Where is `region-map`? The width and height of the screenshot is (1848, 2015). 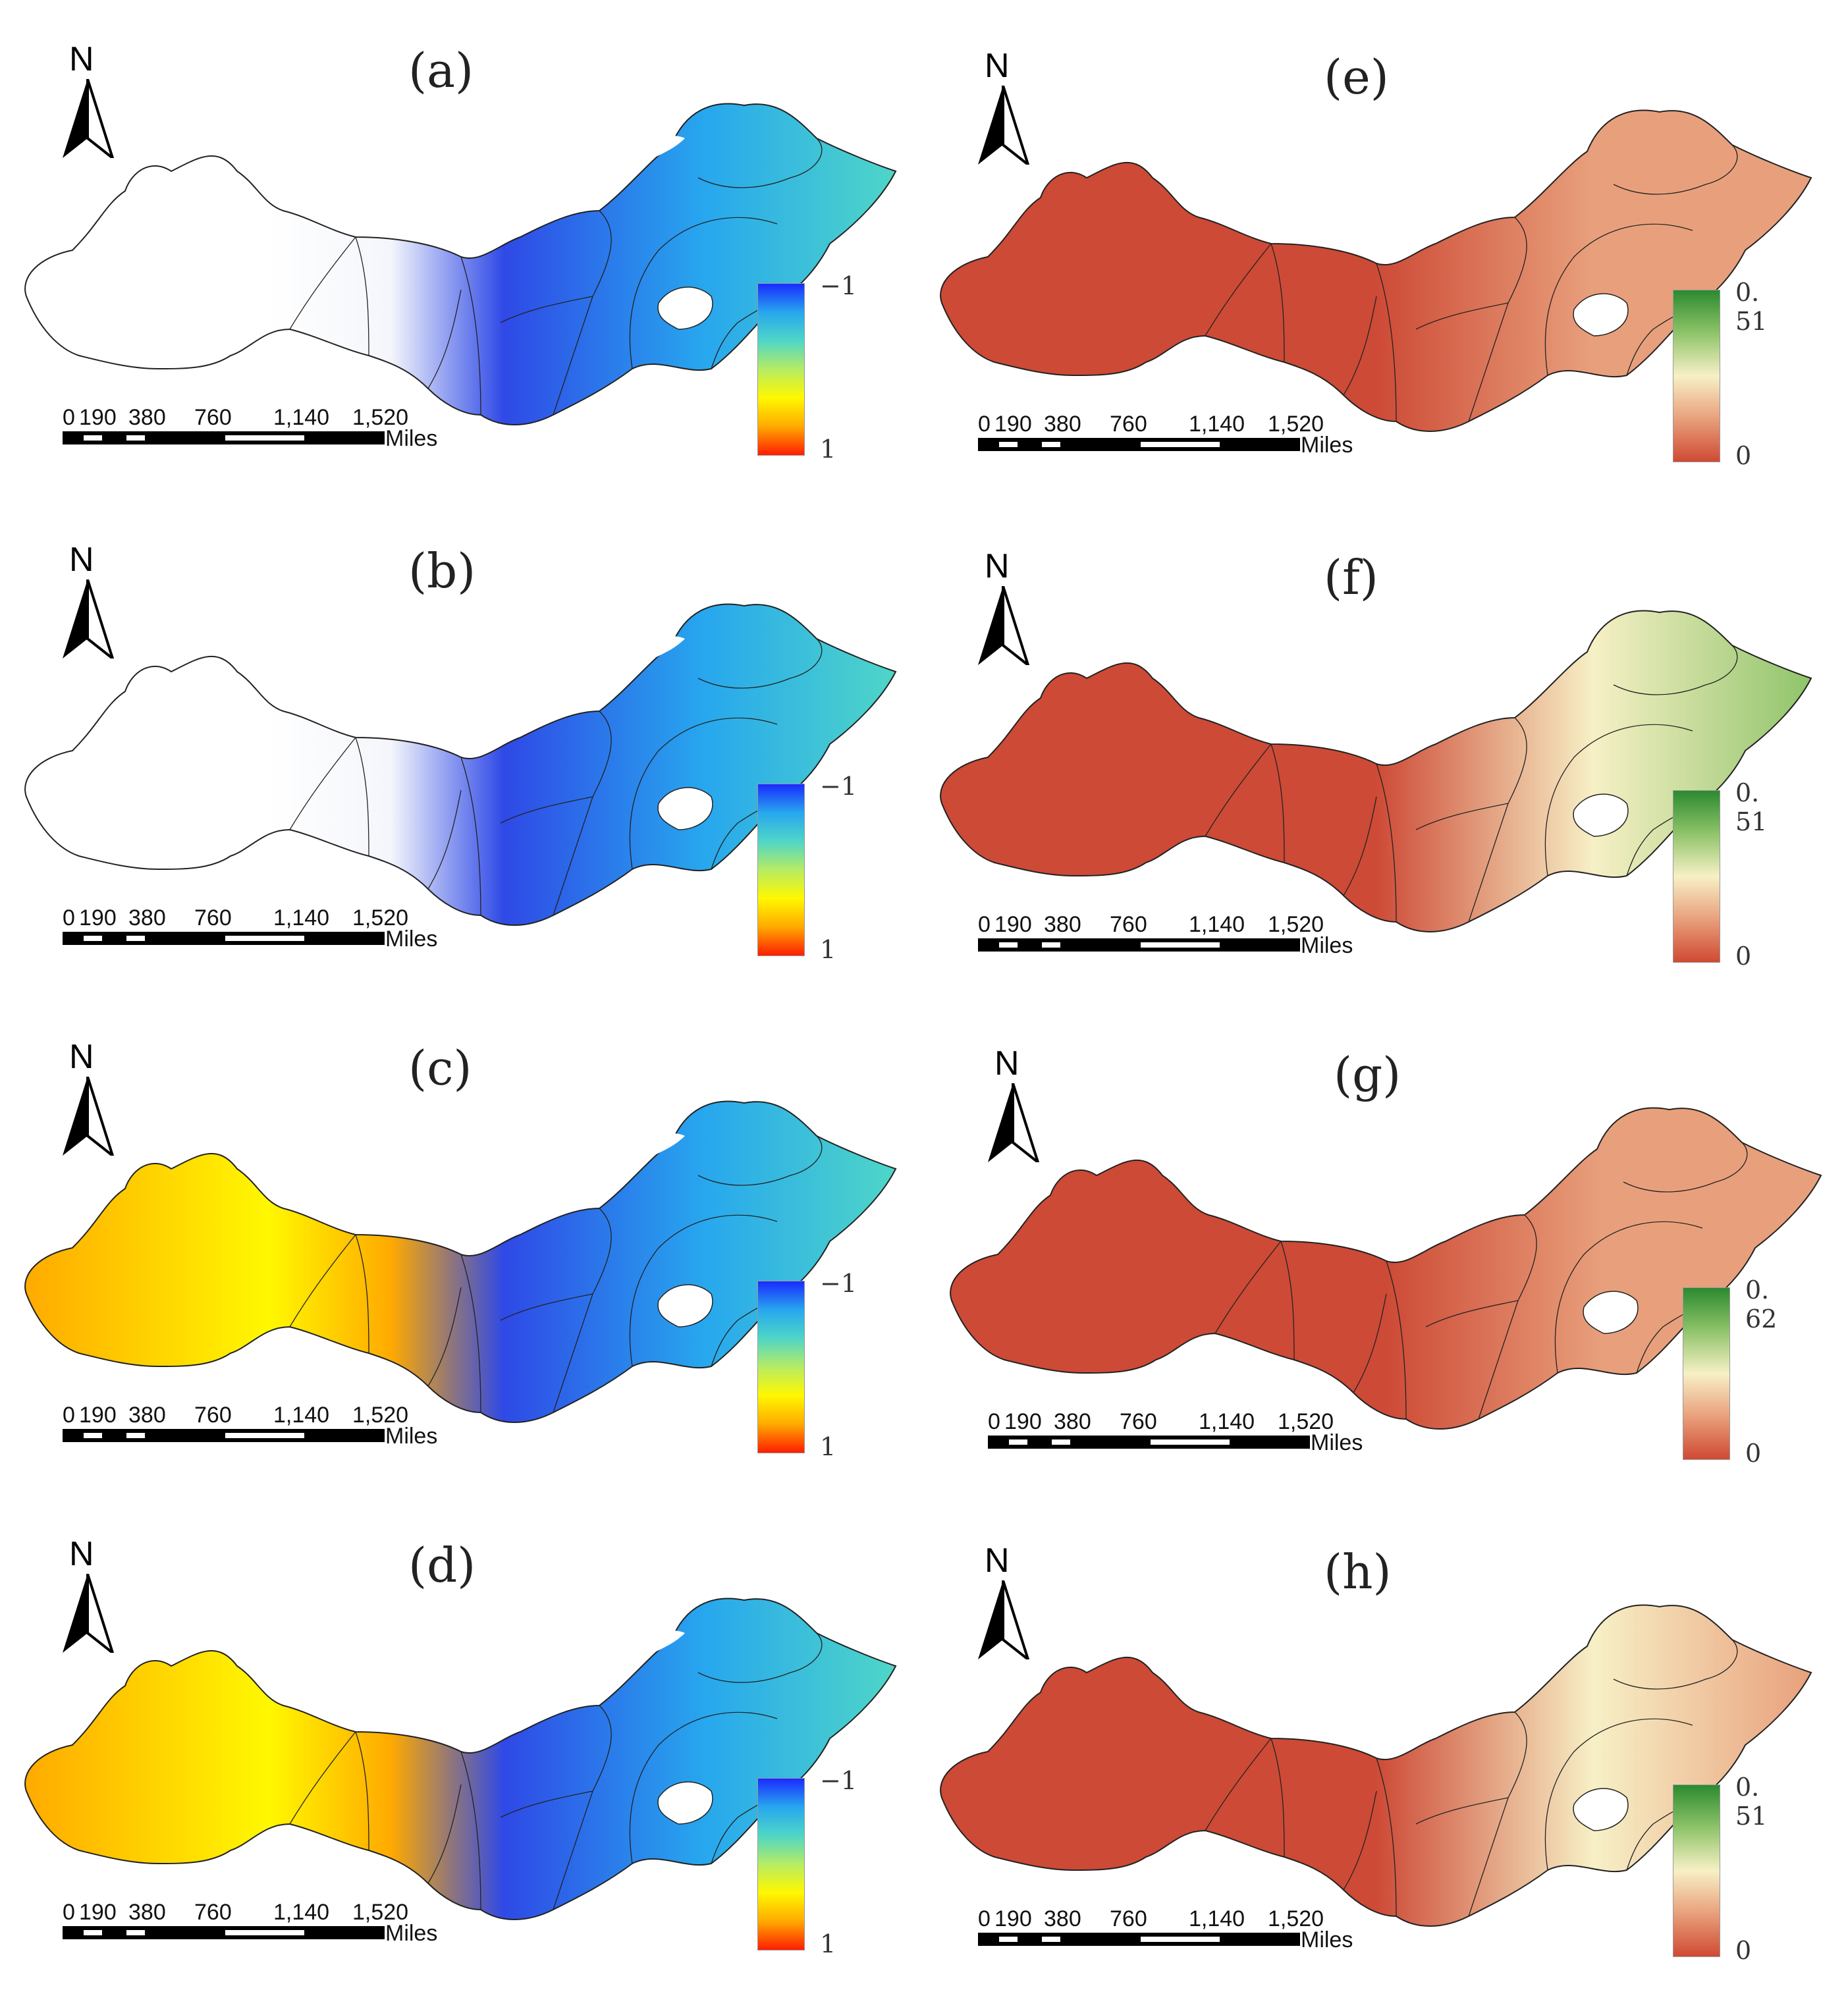 region-map is located at coordinates (1376, 270).